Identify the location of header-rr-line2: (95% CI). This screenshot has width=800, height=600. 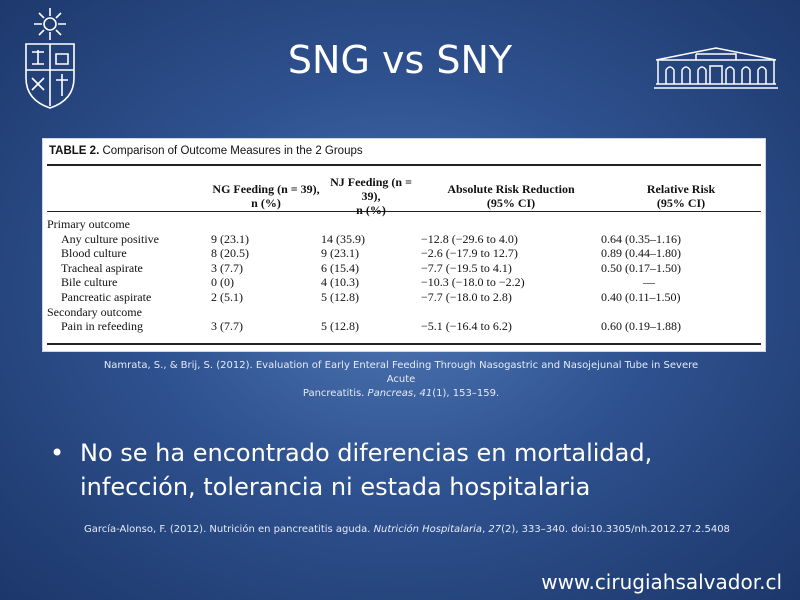
(681, 203).